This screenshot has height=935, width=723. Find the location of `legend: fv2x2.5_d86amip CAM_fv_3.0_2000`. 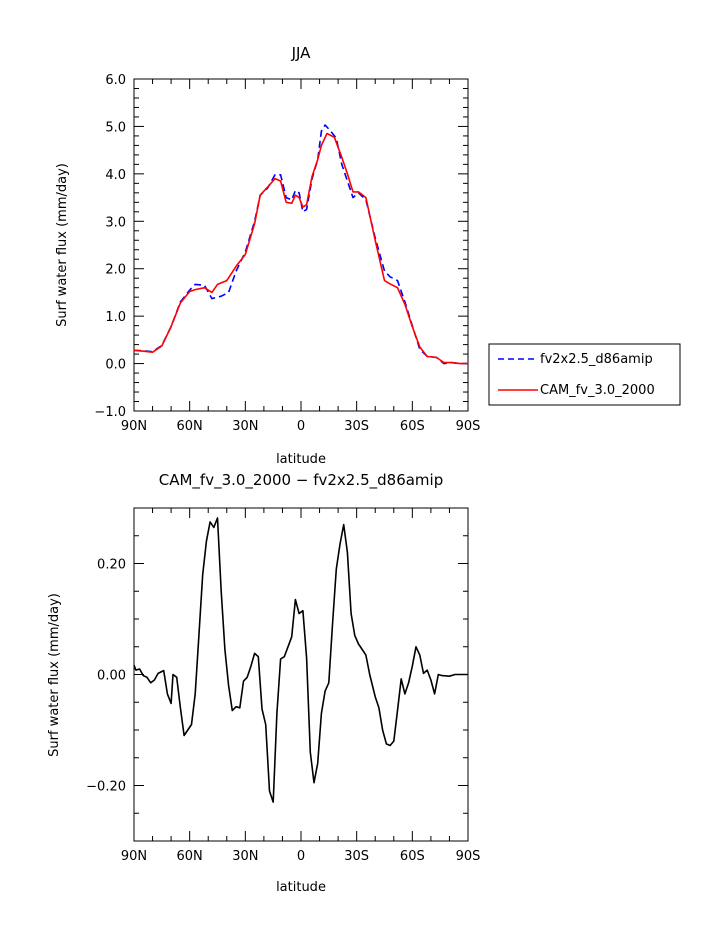

legend: fv2x2.5_d86amip CAM_fv_3.0_2000 is located at coordinates (584, 374).